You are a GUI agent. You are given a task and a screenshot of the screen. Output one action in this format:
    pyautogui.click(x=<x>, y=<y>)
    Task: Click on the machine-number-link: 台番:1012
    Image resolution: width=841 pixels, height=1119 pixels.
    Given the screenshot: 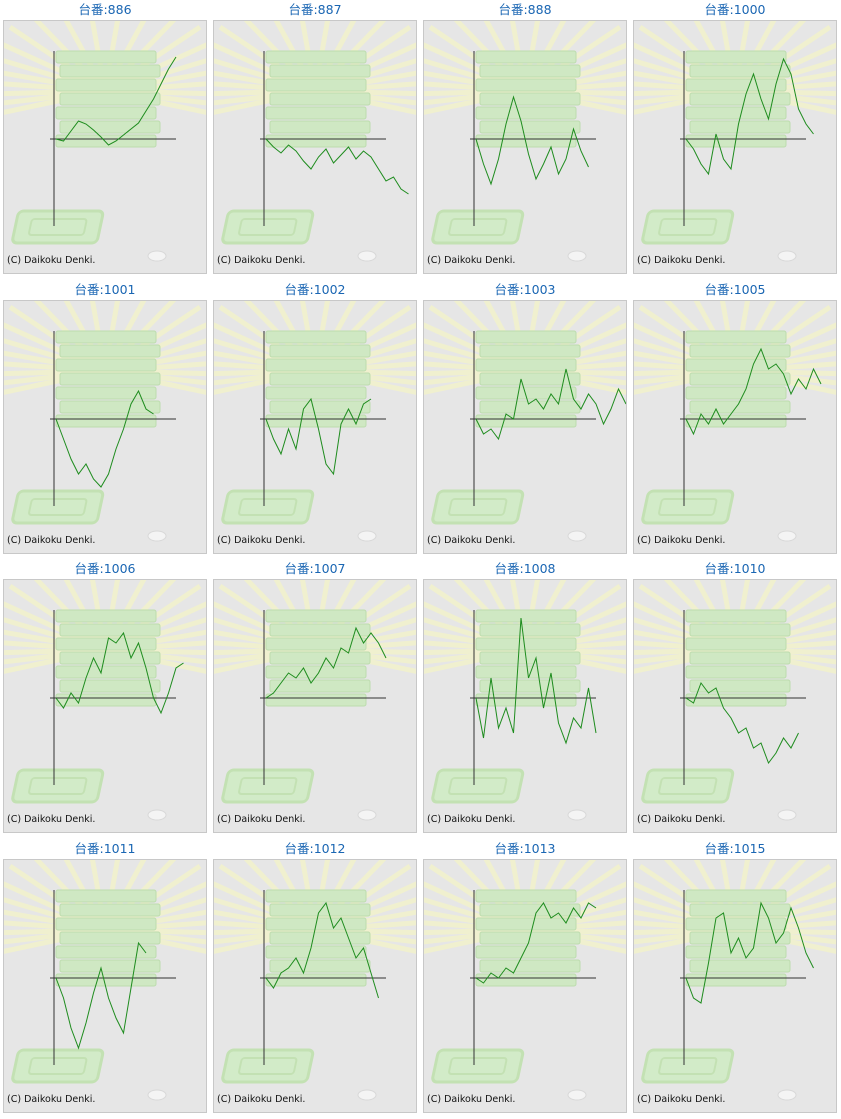 What is the action you would take?
    pyautogui.click(x=315, y=848)
    